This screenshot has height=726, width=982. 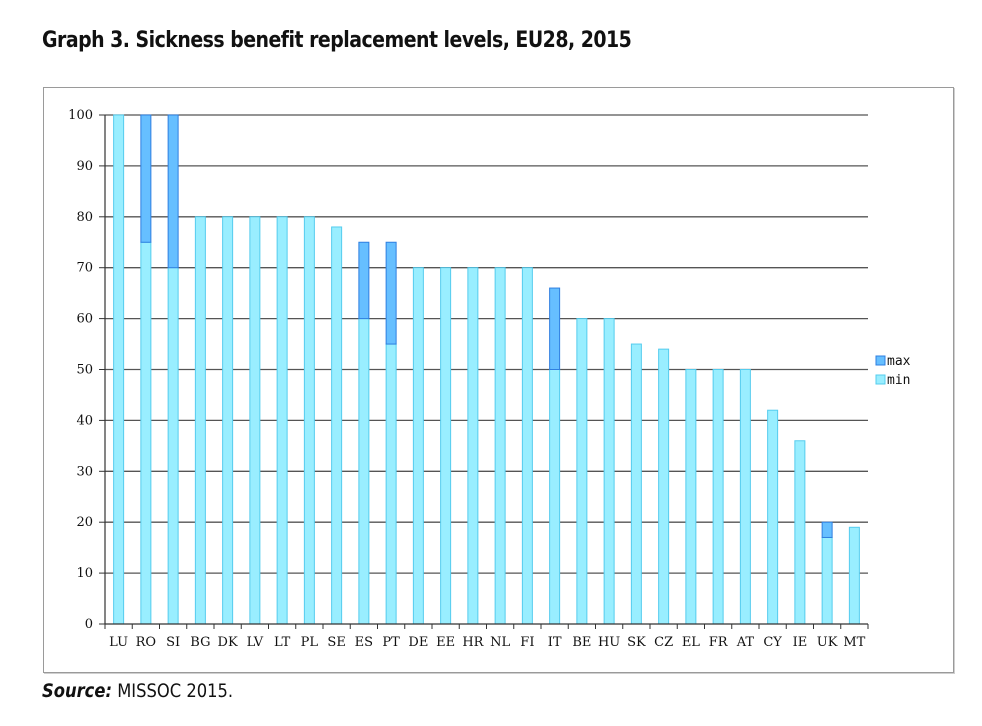 I want to click on bar-min-cz, so click(x=664, y=486).